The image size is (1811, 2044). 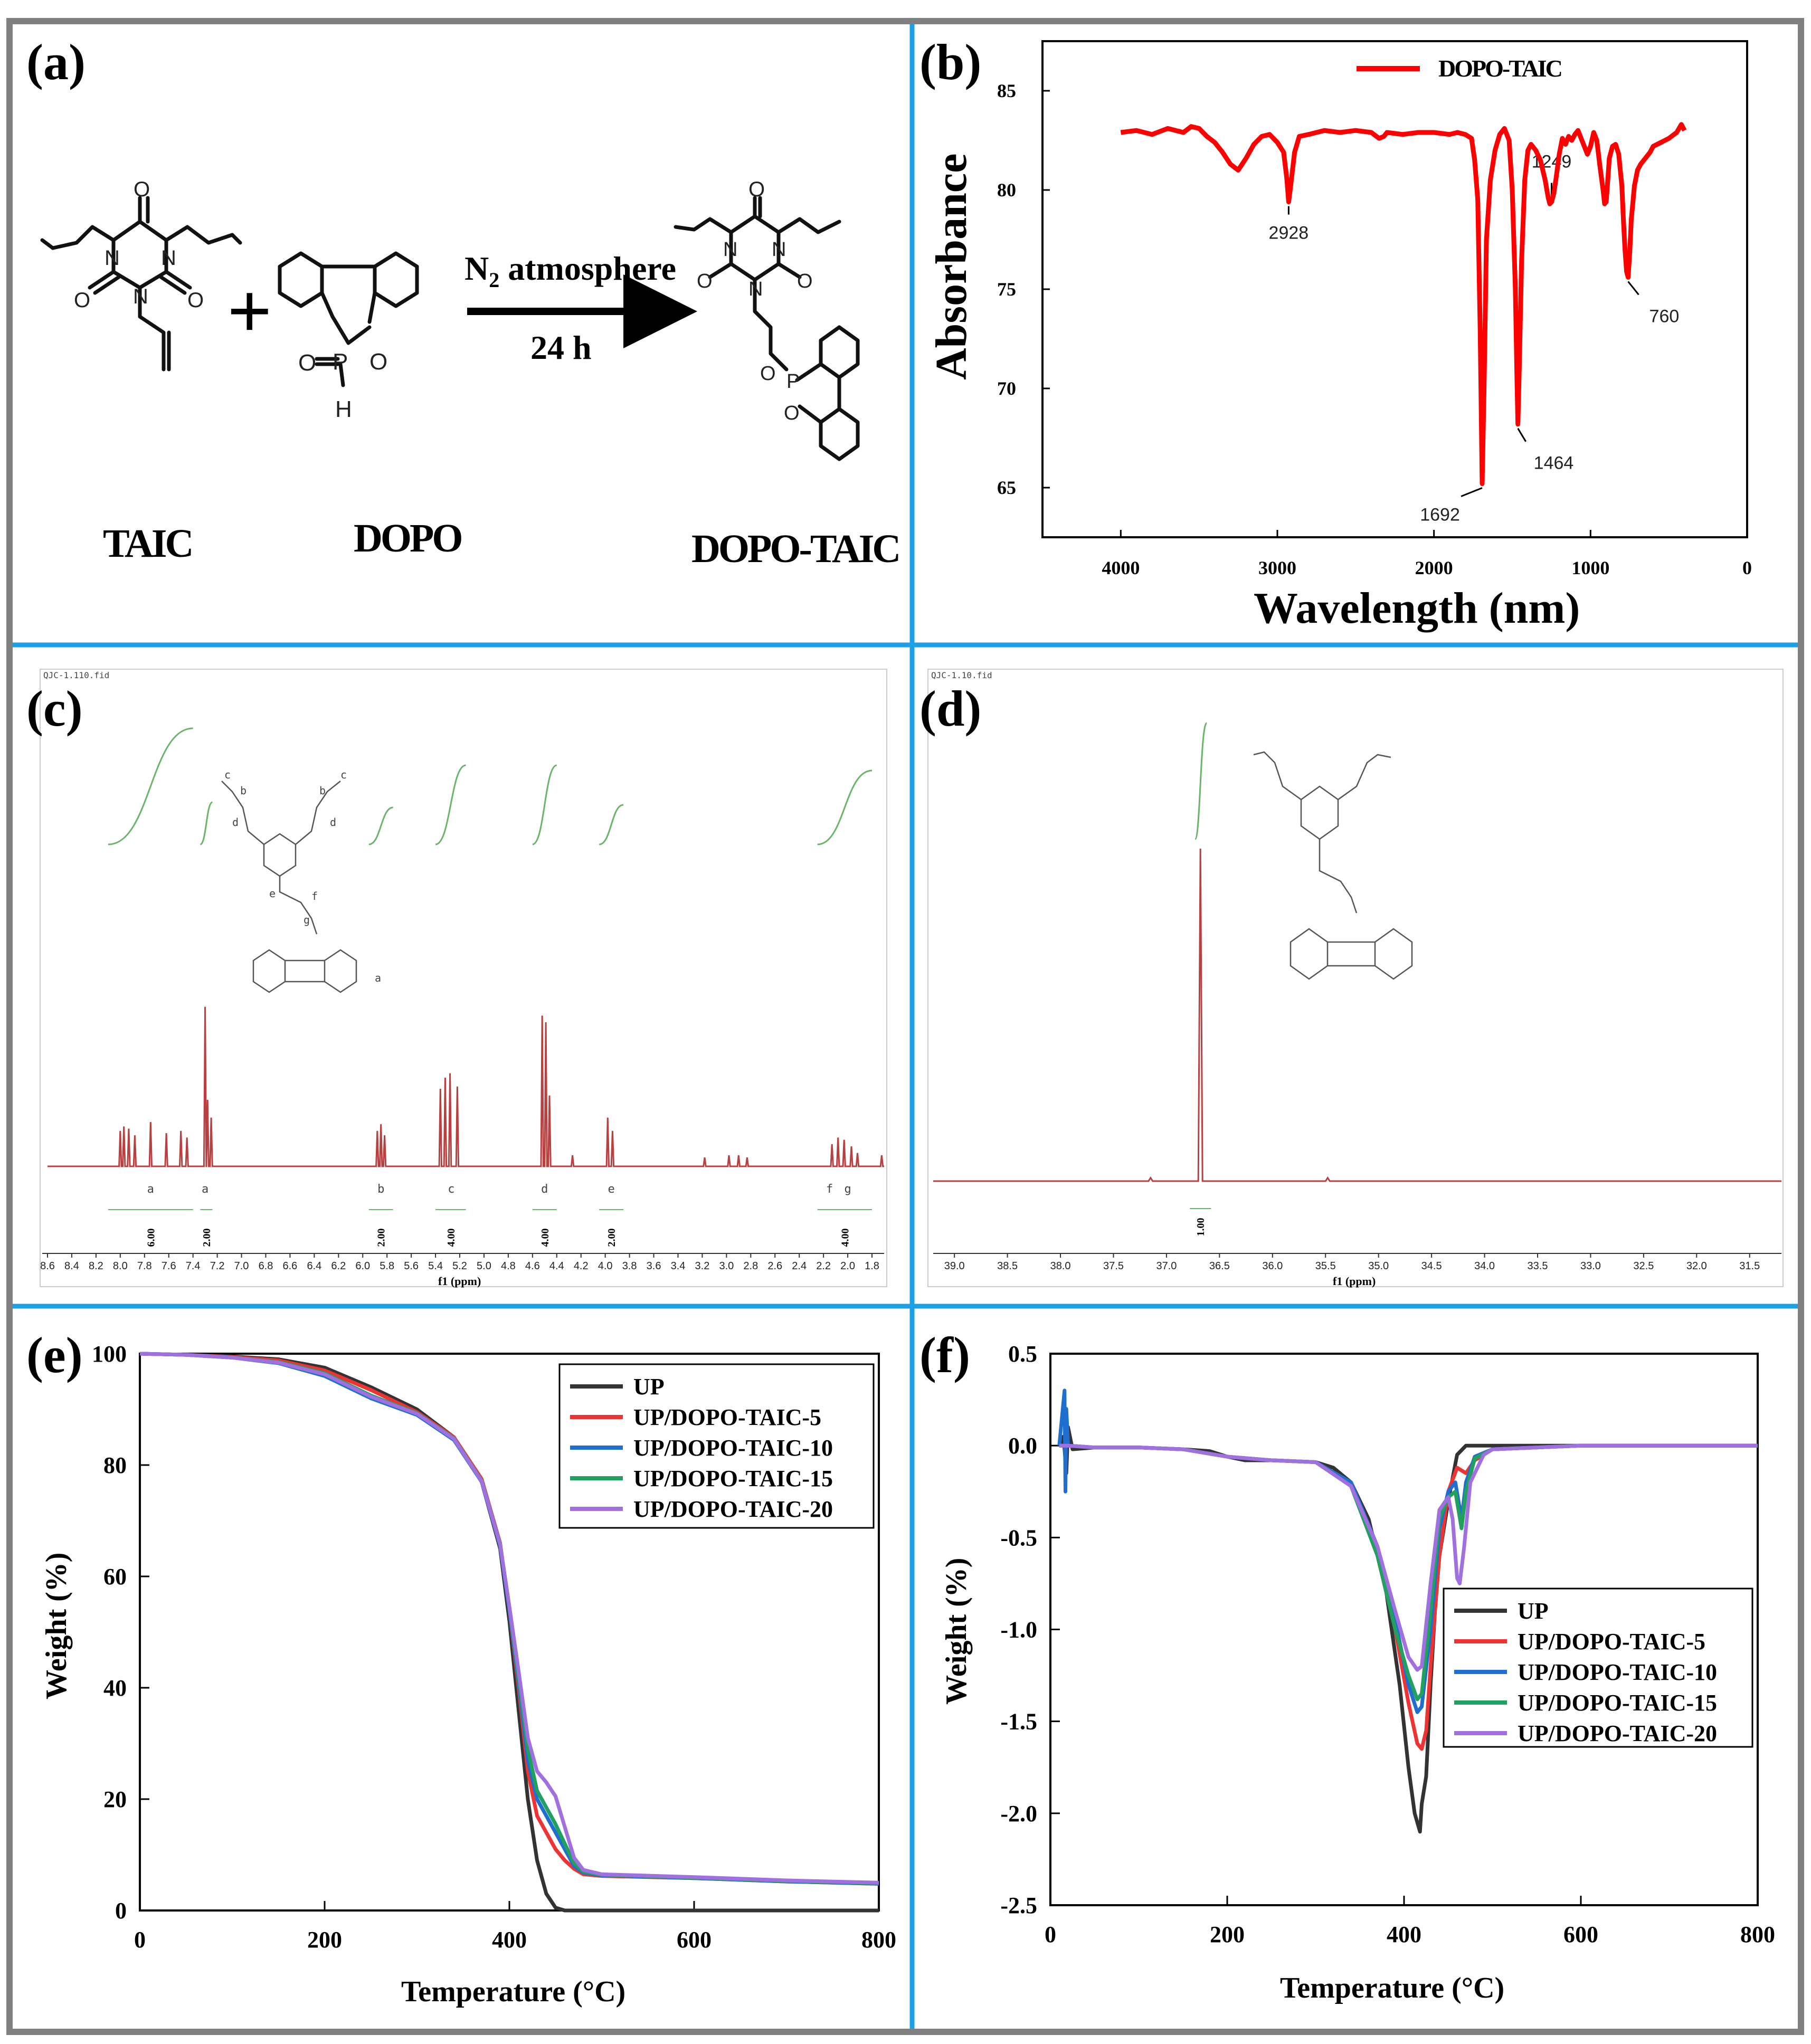 I want to click on y-tick-label: -2.5, so click(x=1018, y=1905).